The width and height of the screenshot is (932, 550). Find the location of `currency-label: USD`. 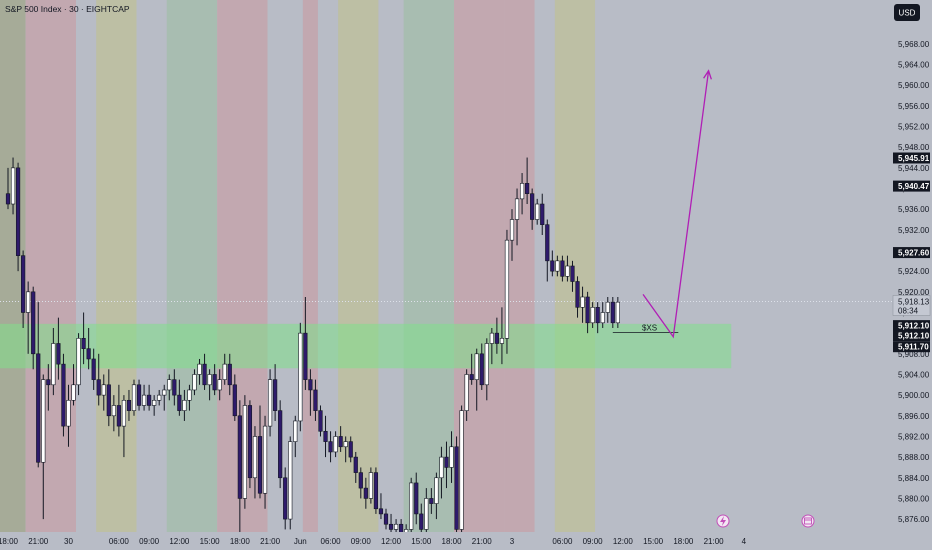

currency-label: USD is located at coordinates (907, 13).